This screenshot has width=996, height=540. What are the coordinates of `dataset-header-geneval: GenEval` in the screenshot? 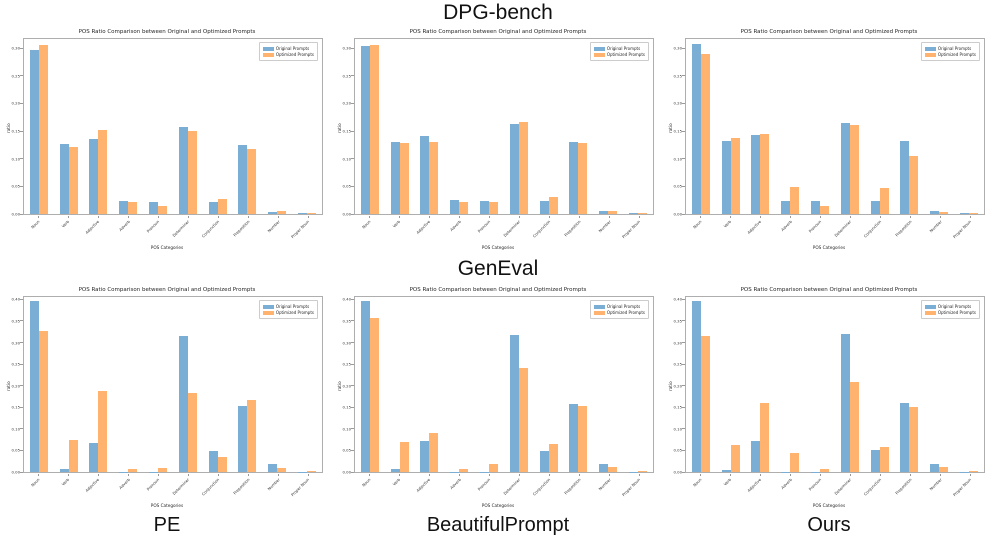 It's located at (498, 268).